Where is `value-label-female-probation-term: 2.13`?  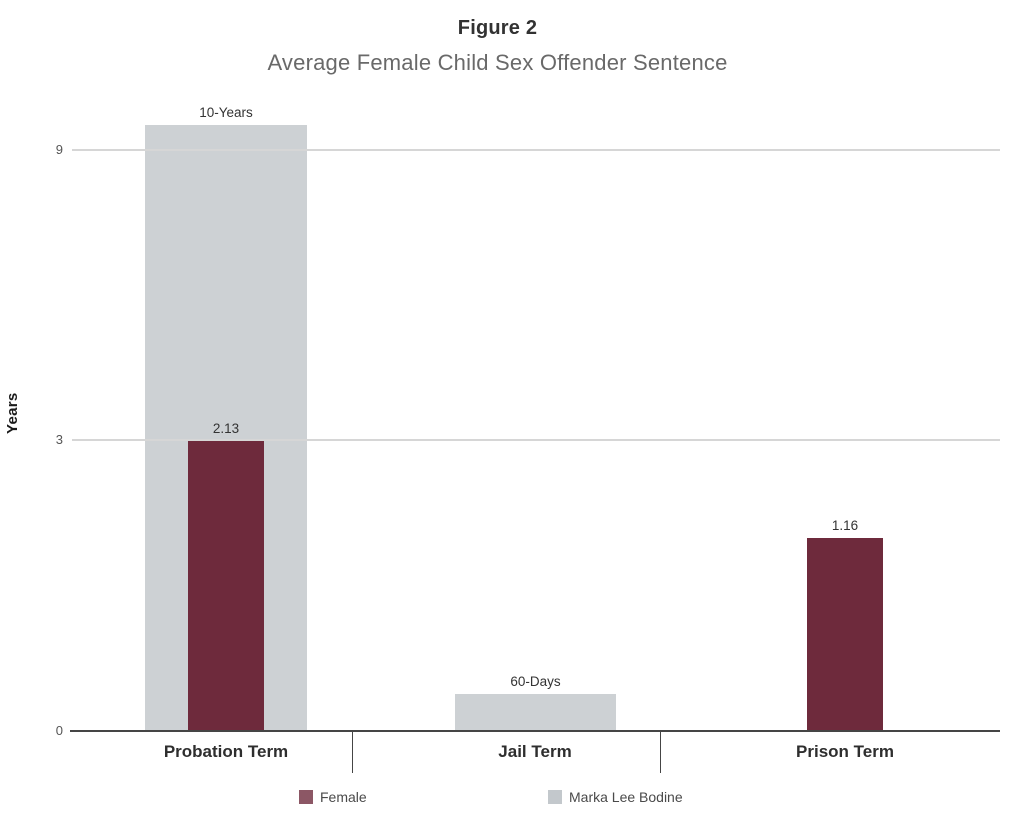 value-label-female-probation-term: 2.13 is located at coordinates (226, 428).